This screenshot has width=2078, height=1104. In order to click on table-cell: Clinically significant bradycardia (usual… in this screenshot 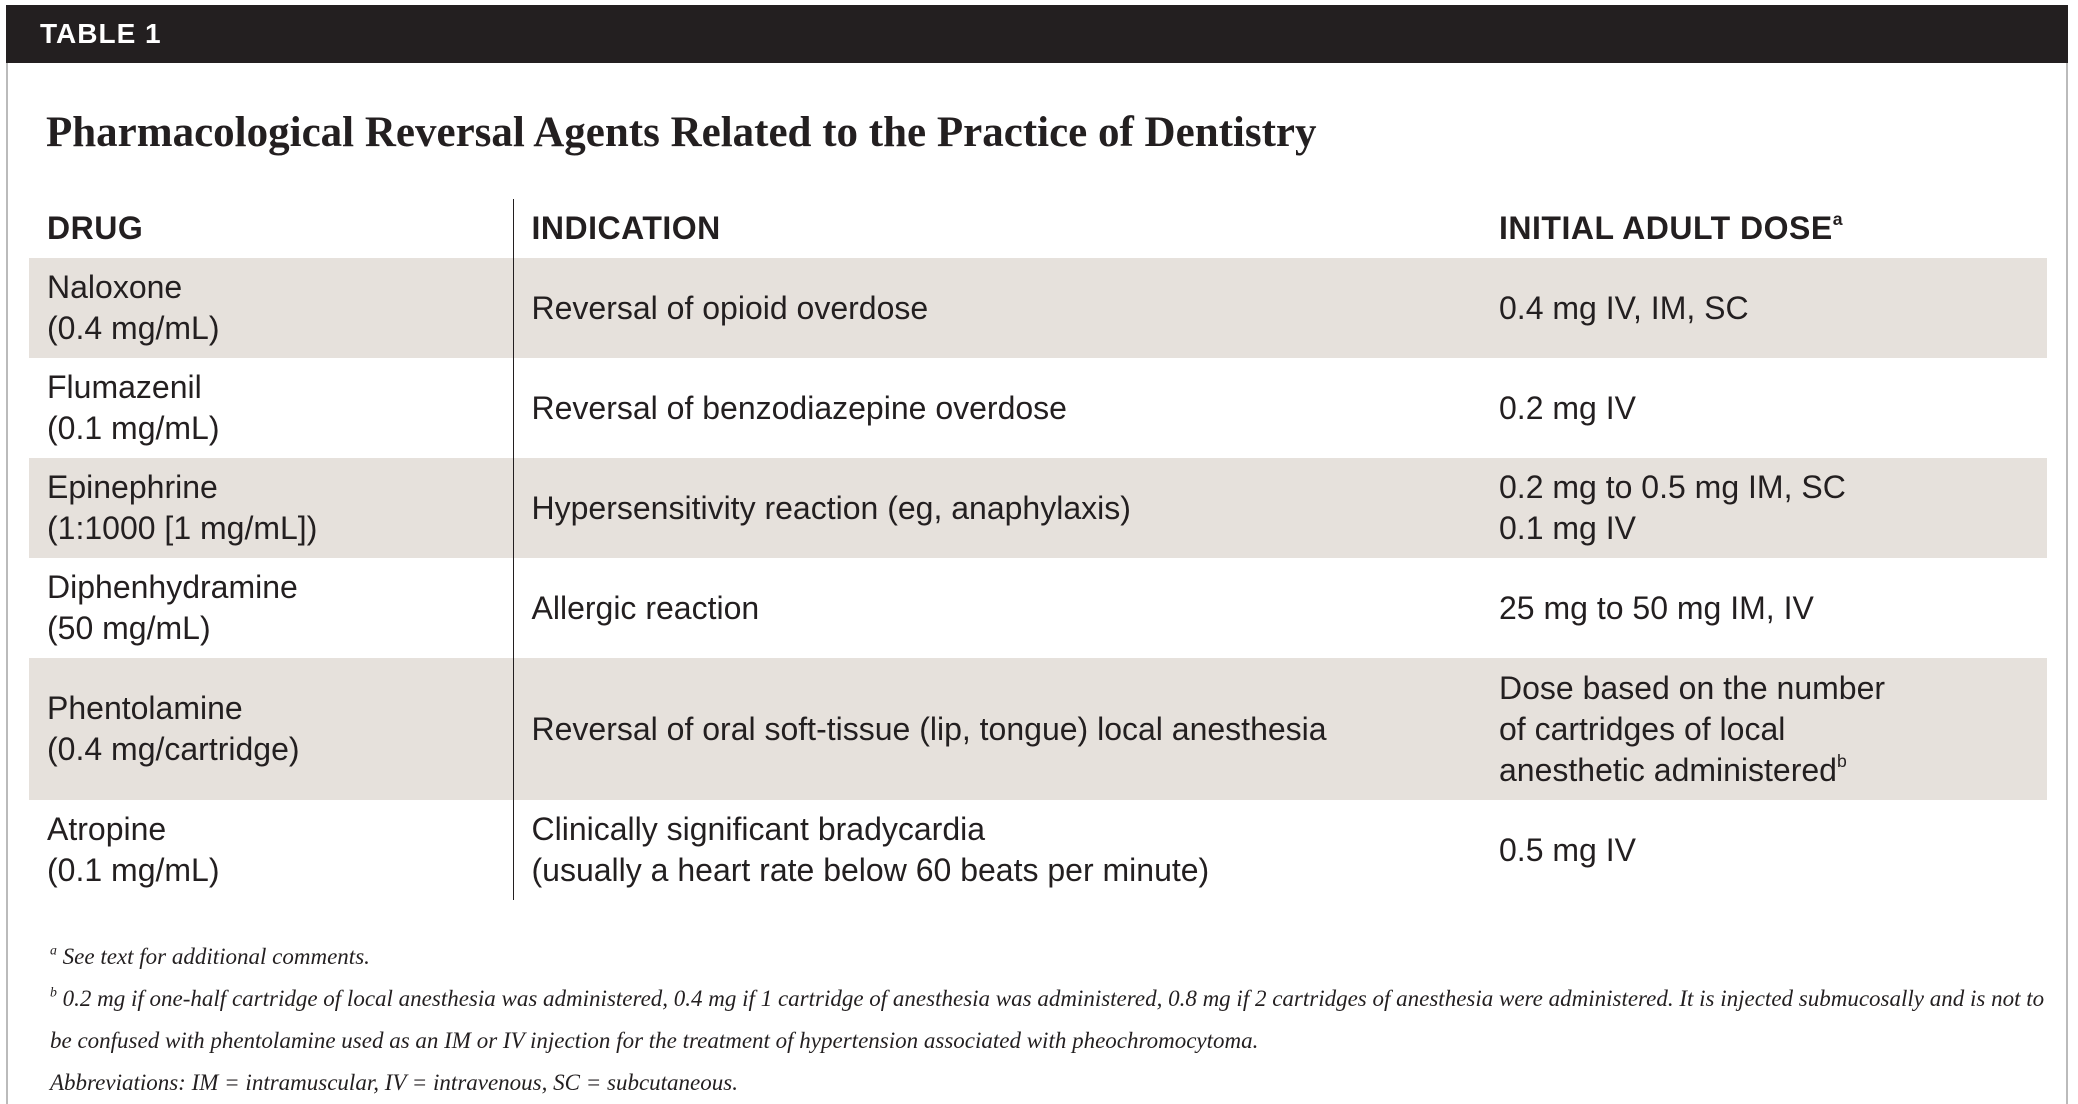, I will do `click(997, 850)`.